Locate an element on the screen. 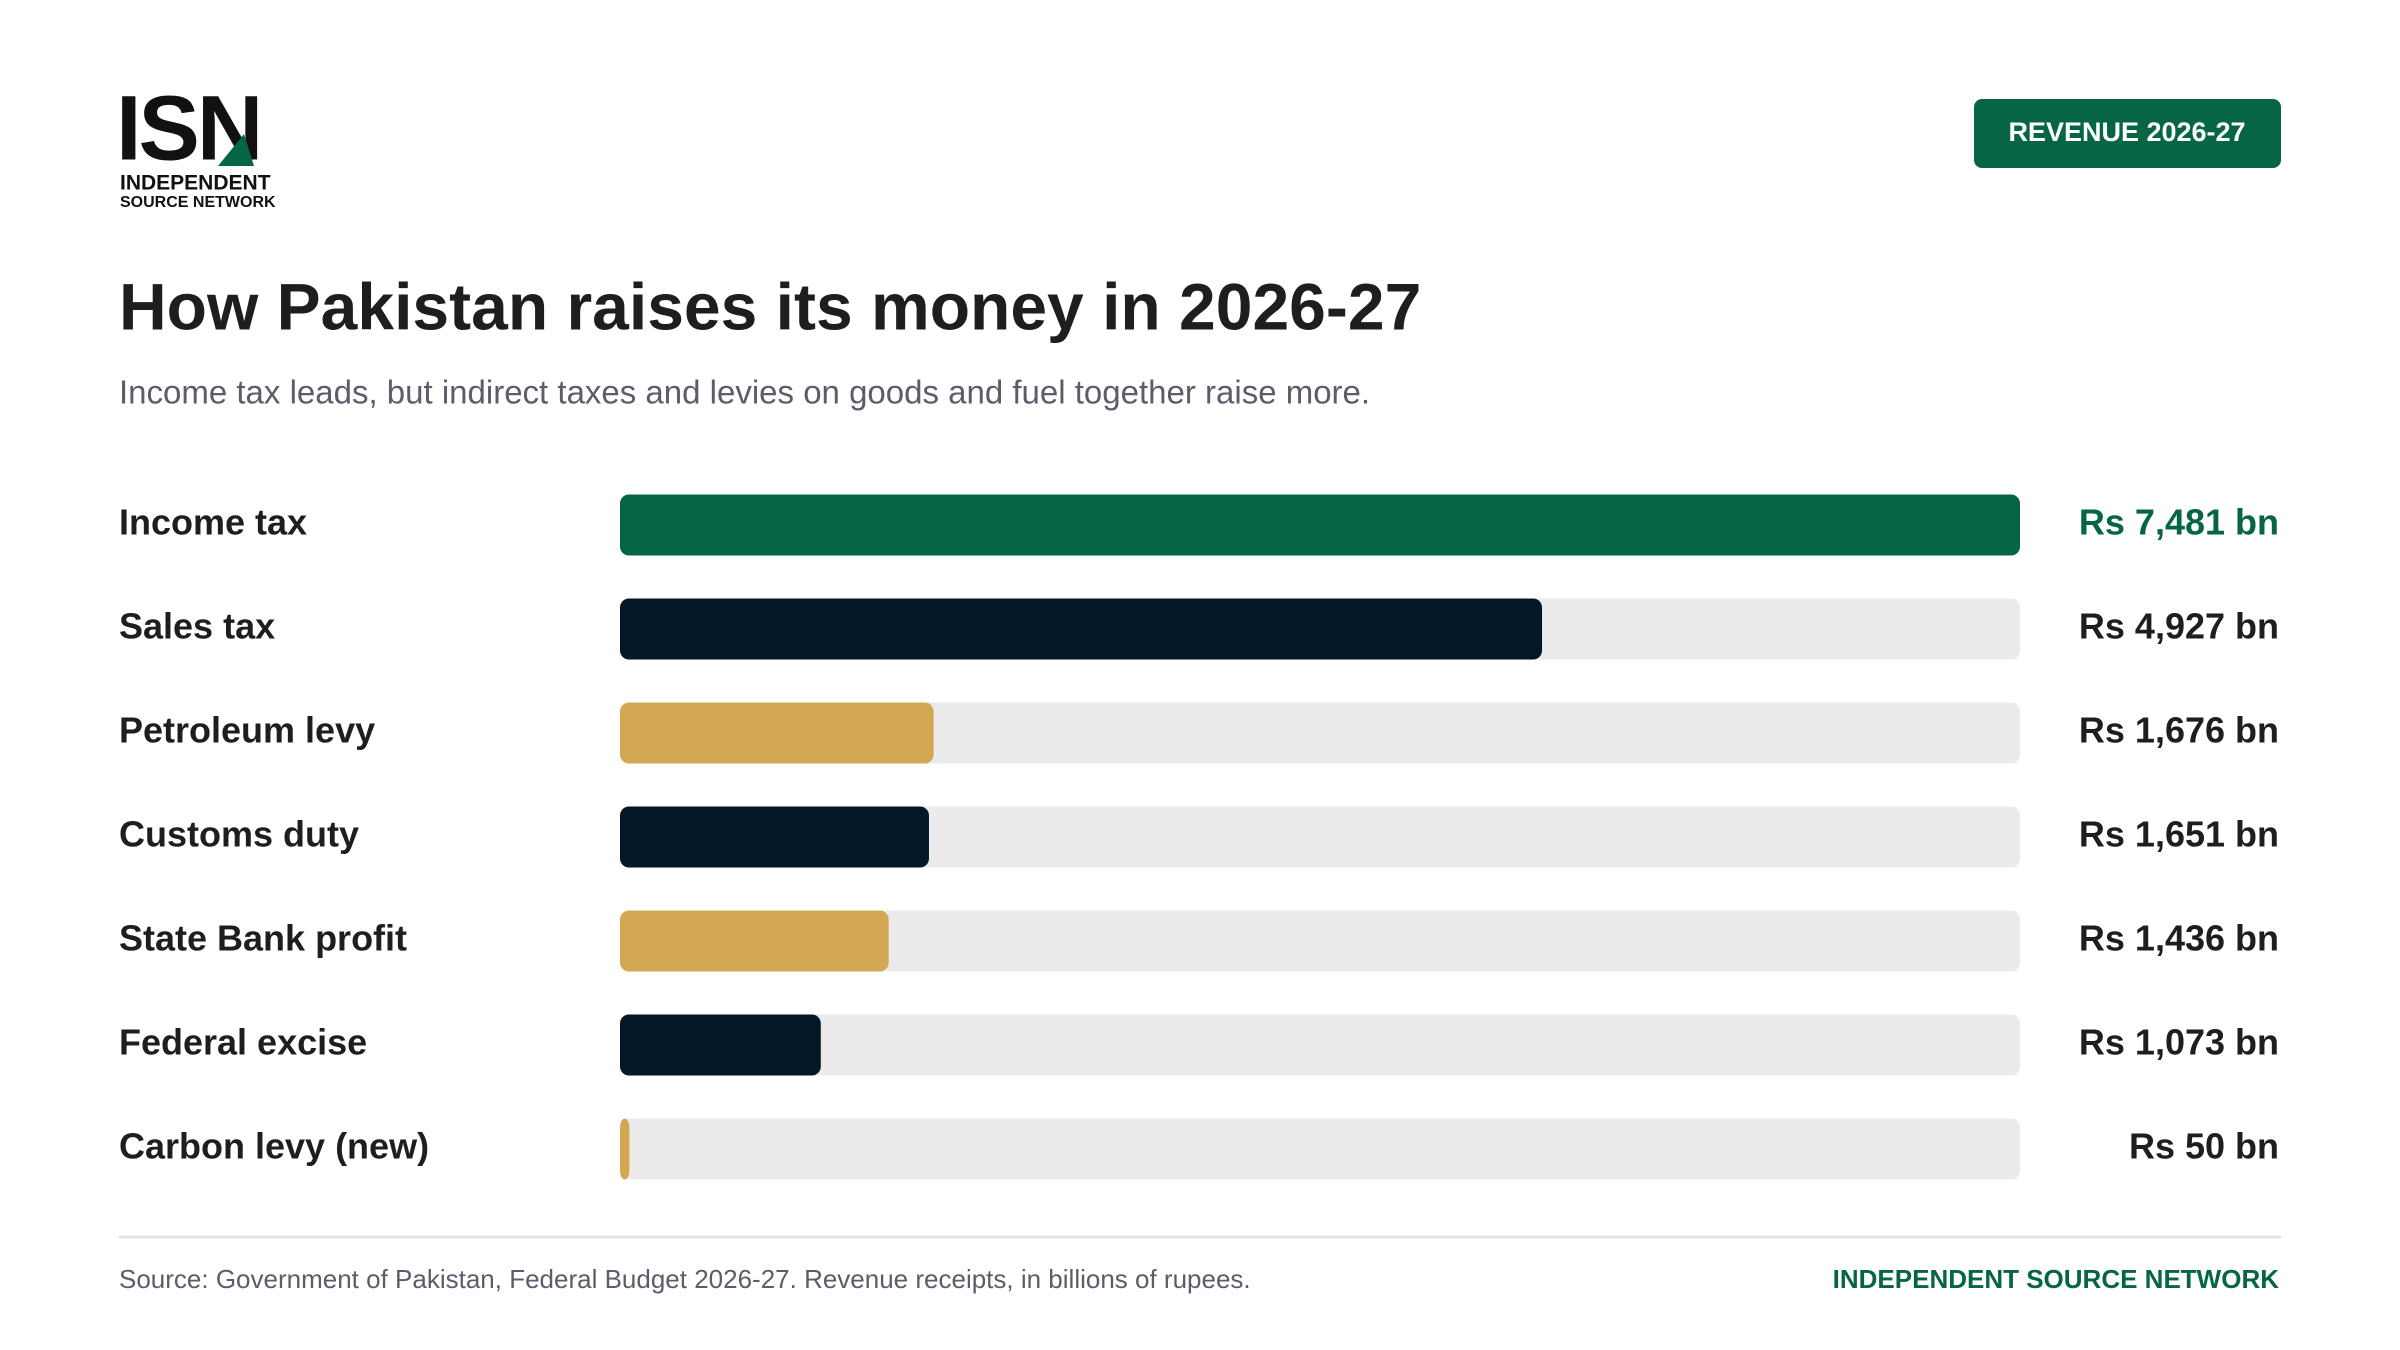 The image size is (2400, 1350). category-label: Customs duty is located at coordinates (239, 834).